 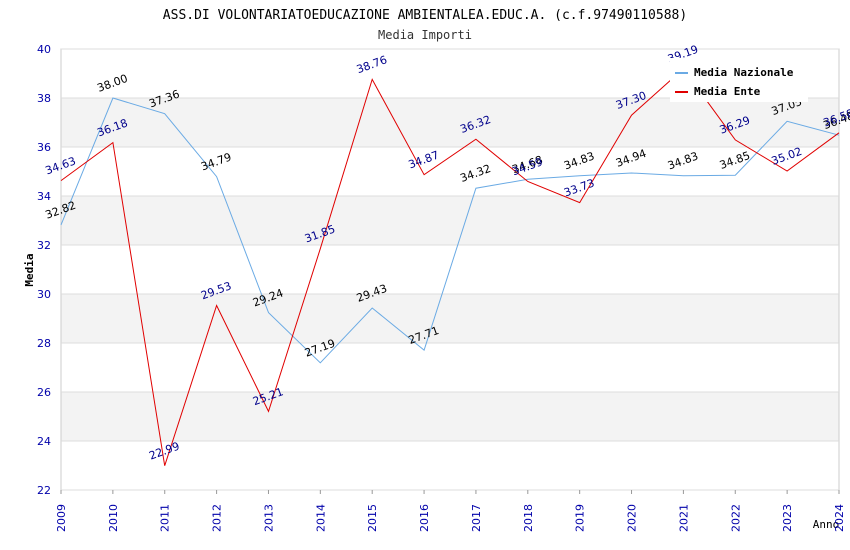 I want to click on x-tick-label: 2021, so click(x=683, y=518).